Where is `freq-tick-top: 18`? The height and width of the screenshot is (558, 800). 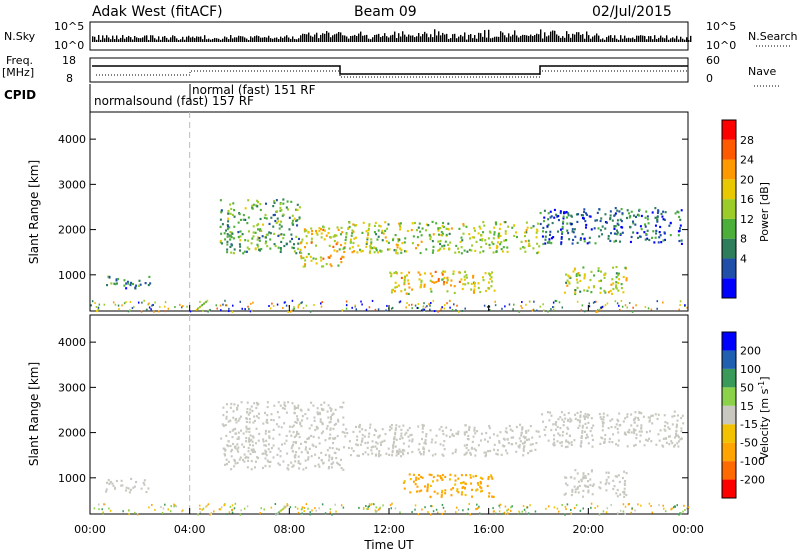
freq-tick-top: 18 is located at coordinates (69, 60).